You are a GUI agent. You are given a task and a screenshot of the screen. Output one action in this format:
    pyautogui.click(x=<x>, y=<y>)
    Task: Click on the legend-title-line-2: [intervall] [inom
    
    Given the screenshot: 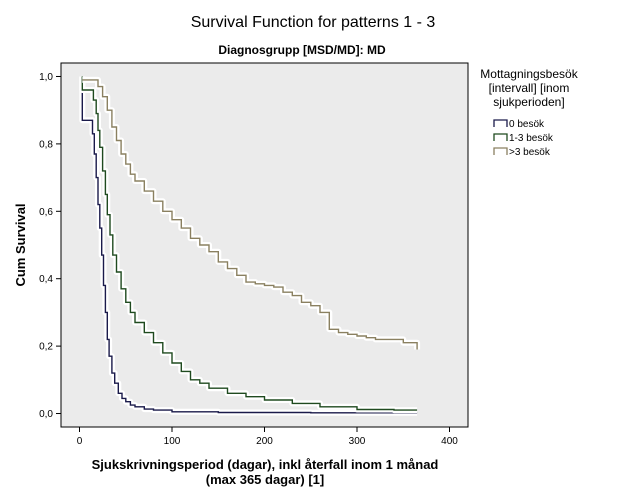 What is the action you would take?
    pyautogui.click(x=529, y=88)
    